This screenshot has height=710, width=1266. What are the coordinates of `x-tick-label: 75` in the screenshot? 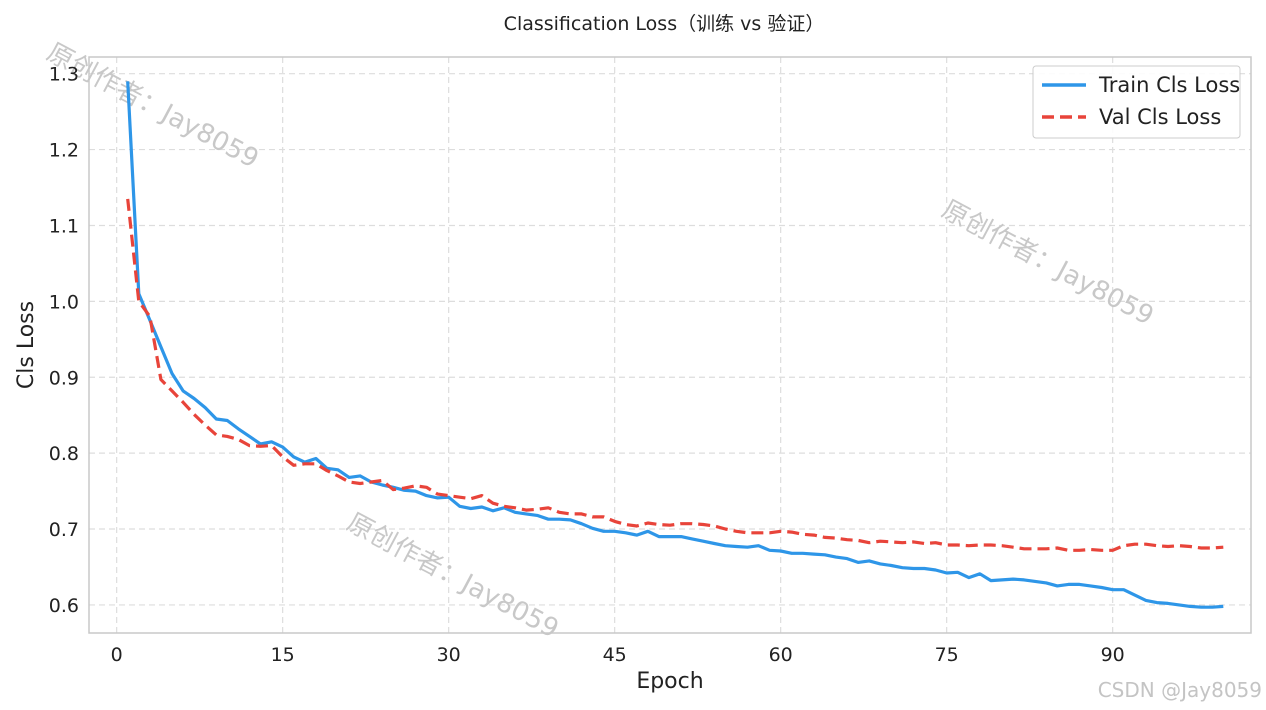 It's located at (947, 655).